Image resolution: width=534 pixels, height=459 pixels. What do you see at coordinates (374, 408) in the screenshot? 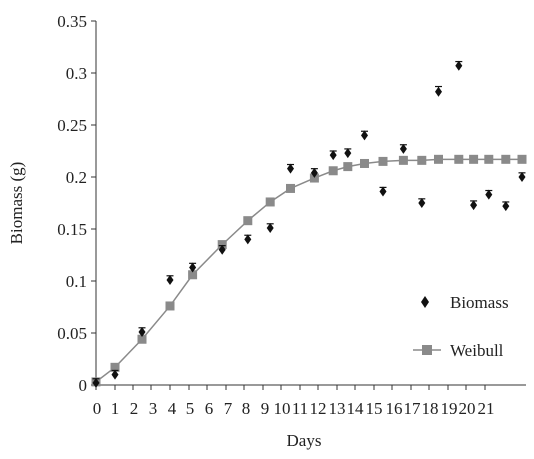
I see `x-tick-label: 15` at bounding box center [374, 408].